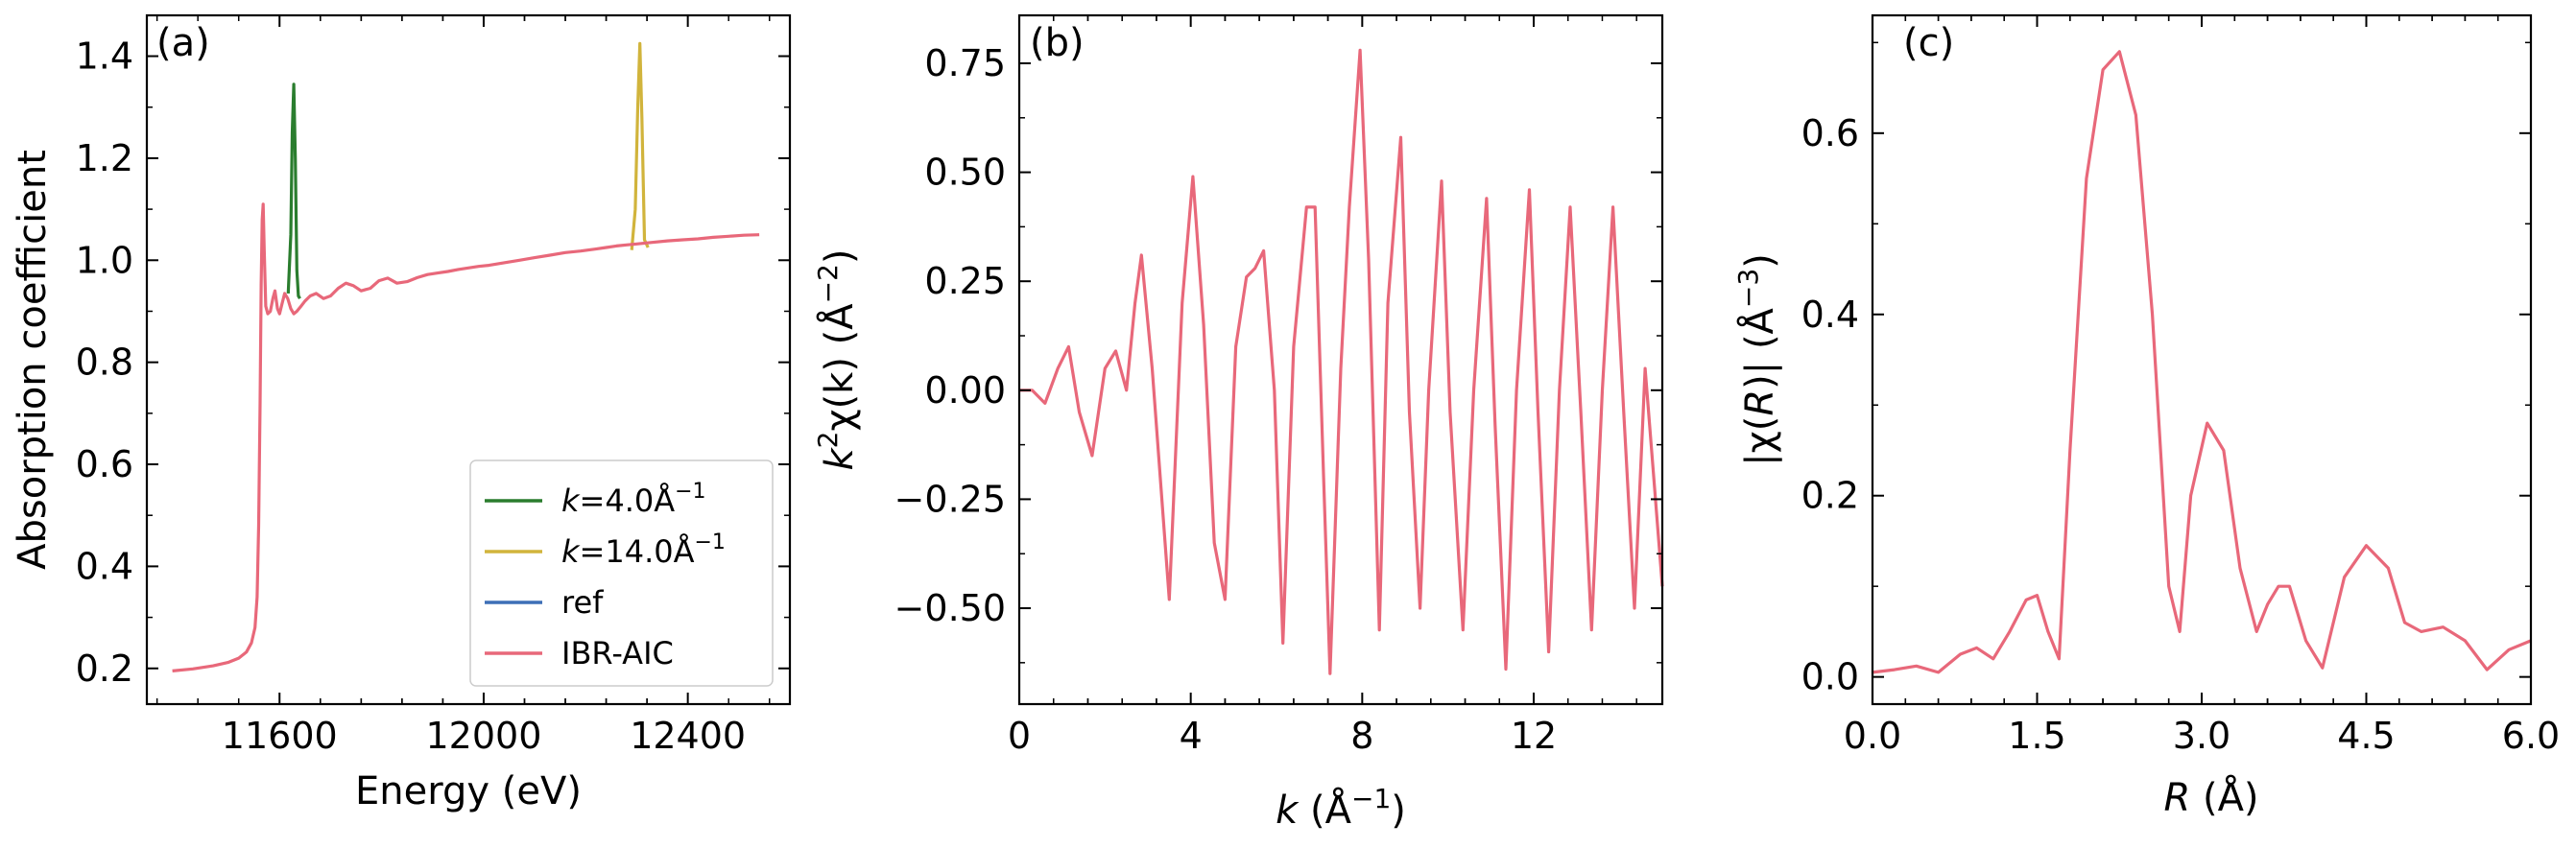 This screenshot has width=2576, height=848. Describe the element at coordinates (965, 63) in the screenshot. I see `y-tick-label: 0.75` at that location.